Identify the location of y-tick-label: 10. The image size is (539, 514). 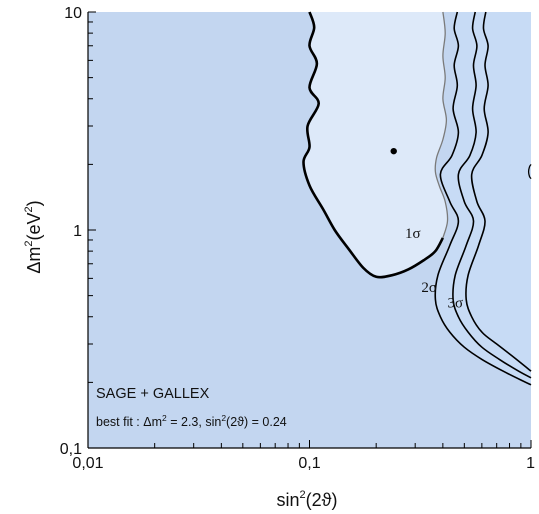
(73, 13).